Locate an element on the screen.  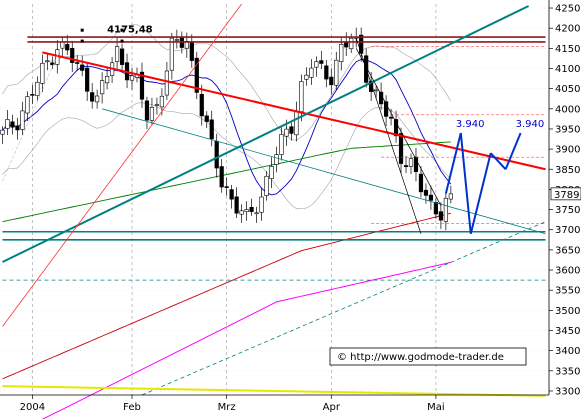
annotation-2: 3.940 is located at coordinates (530, 124).